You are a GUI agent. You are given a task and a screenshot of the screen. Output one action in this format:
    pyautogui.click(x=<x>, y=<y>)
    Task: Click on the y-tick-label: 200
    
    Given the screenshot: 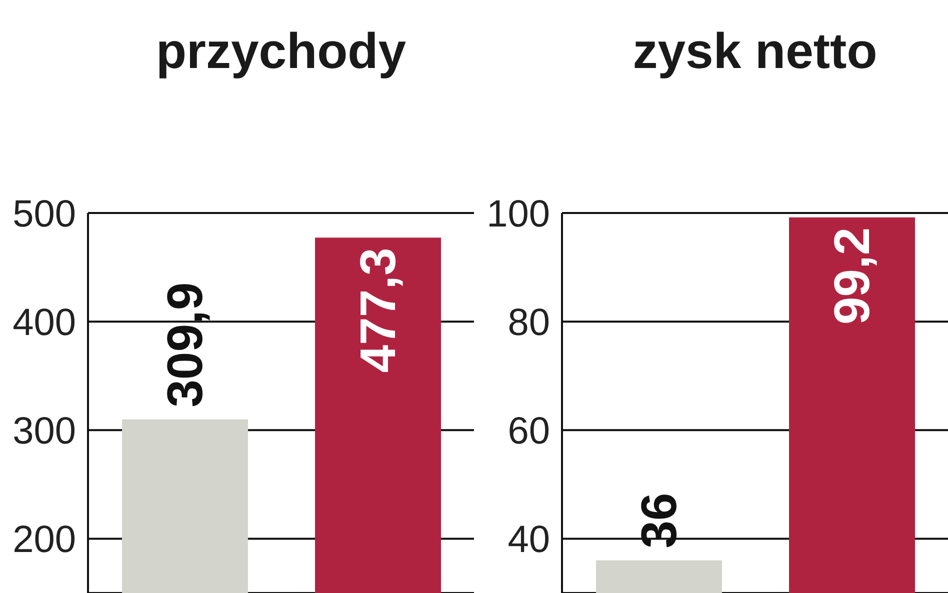 What is the action you would take?
    pyautogui.click(x=44, y=540)
    